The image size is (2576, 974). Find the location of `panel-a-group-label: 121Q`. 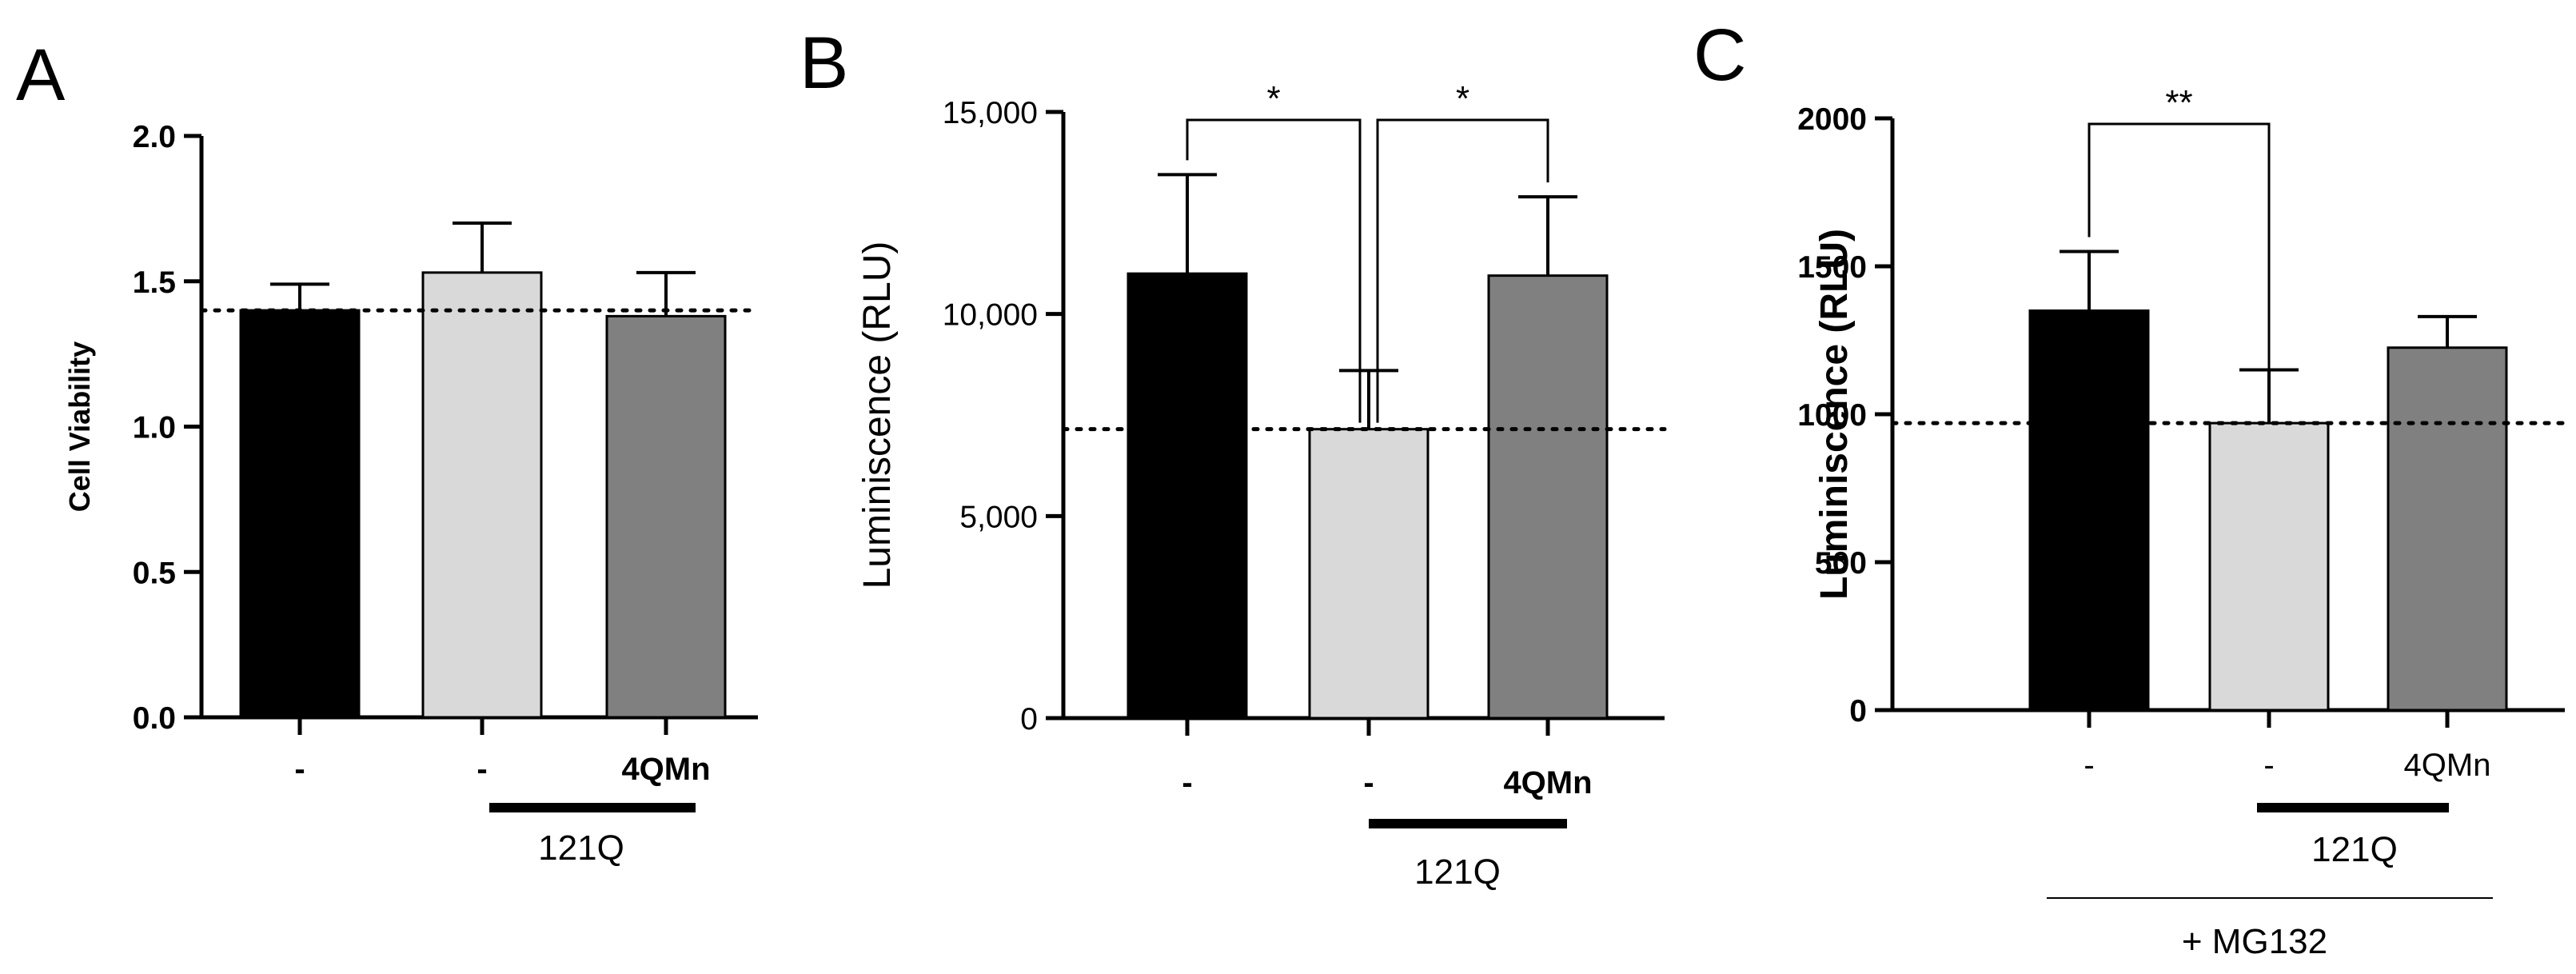

panel-a-group-label: 121Q is located at coordinates (581, 848).